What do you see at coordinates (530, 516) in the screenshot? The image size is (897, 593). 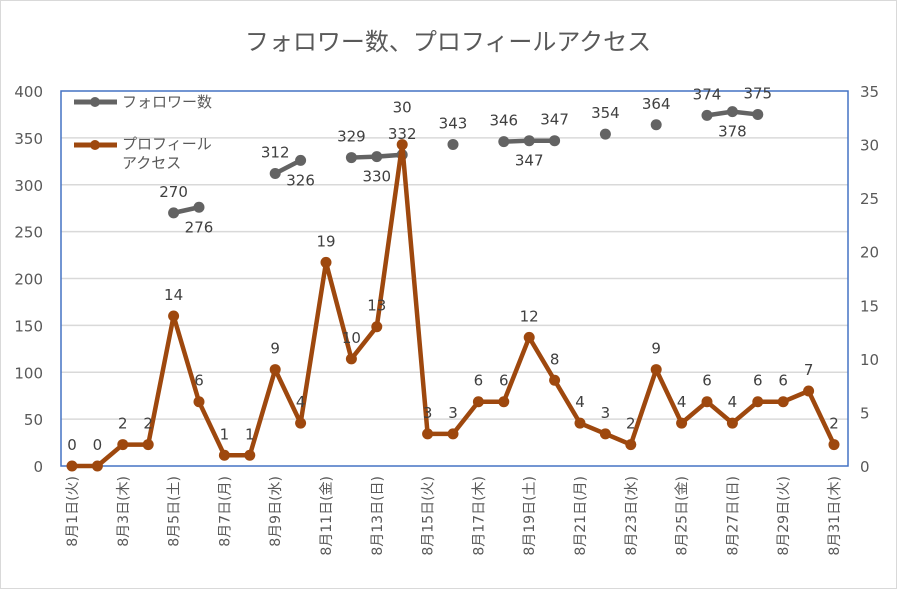 I see `x-tick-label: 8月19日(土)` at bounding box center [530, 516].